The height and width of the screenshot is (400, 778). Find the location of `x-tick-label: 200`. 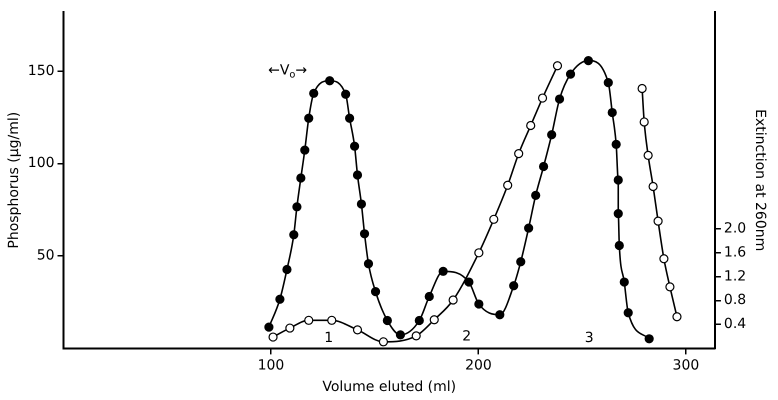

x-tick-label: 200 is located at coordinates (478, 365).